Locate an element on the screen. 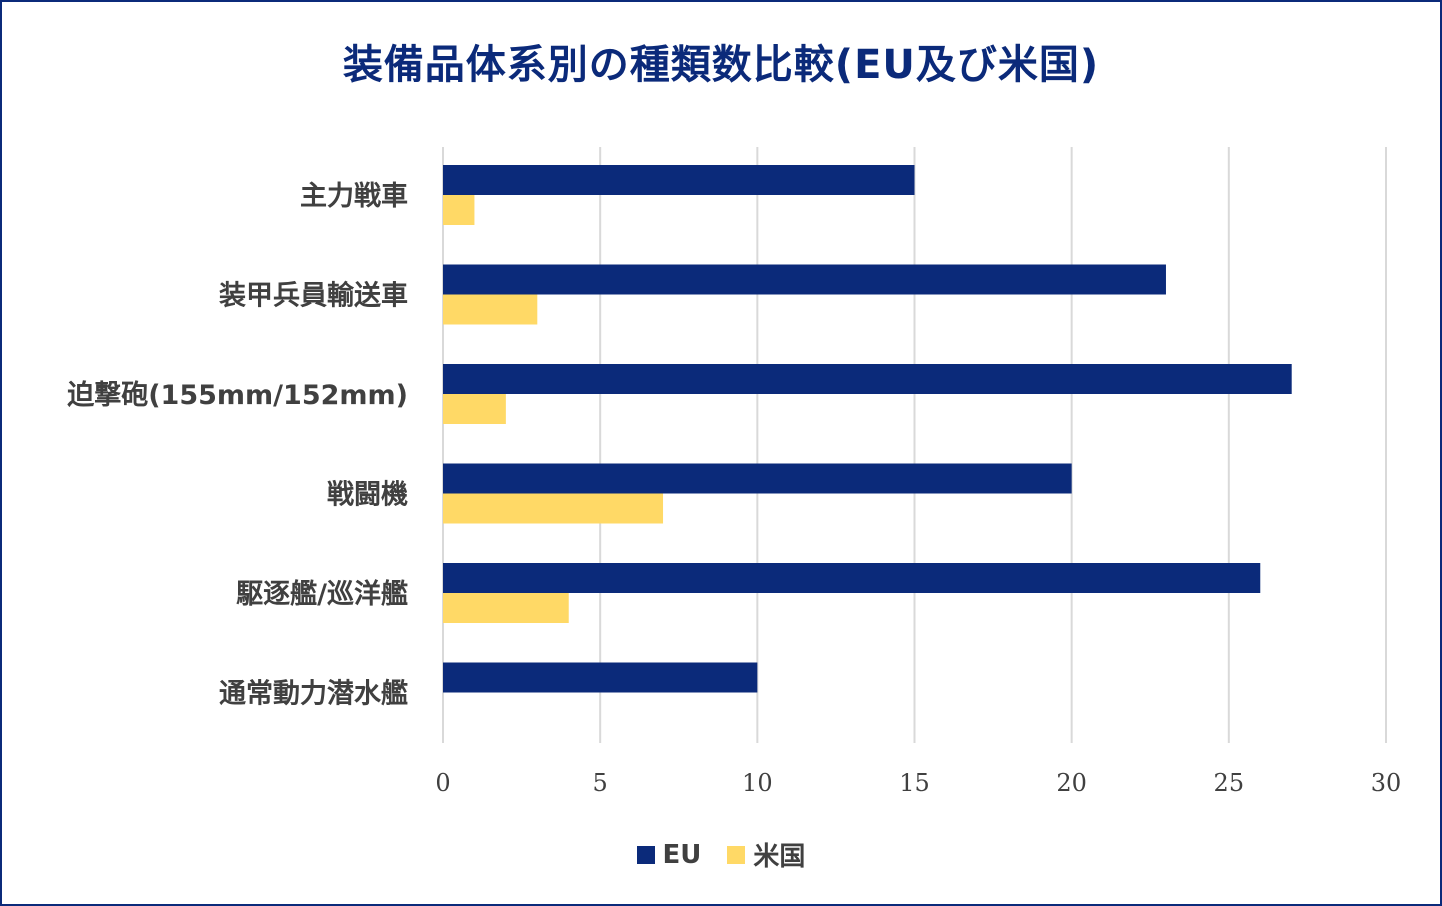 The height and width of the screenshot is (906, 1442). legend-item-eu: EU is located at coordinates (669, 854).